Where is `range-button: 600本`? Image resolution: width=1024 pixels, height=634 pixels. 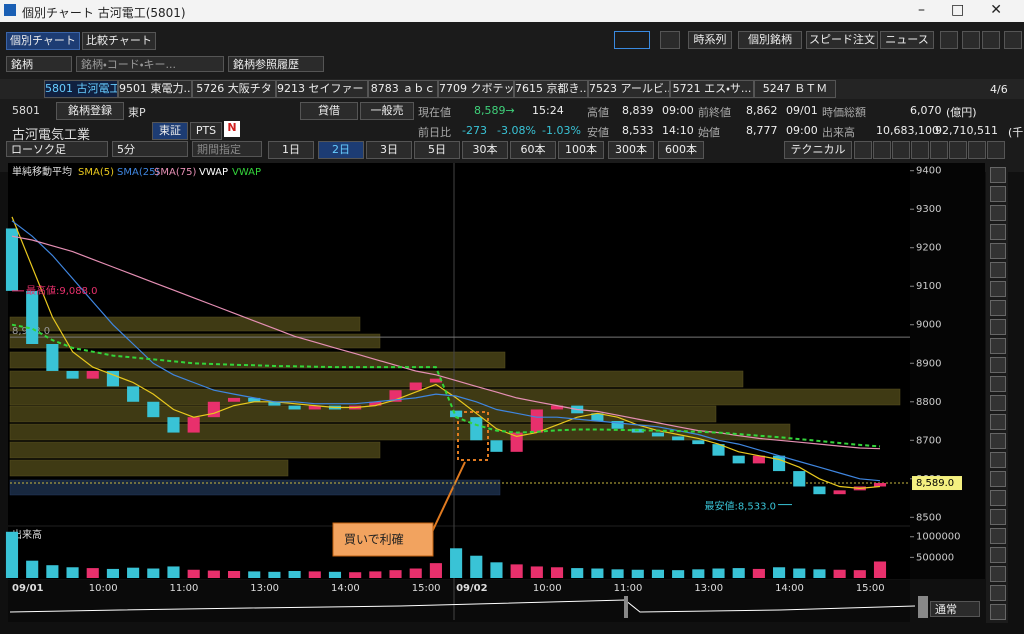
range-button: 600本 is located at coordinates (681, 150).